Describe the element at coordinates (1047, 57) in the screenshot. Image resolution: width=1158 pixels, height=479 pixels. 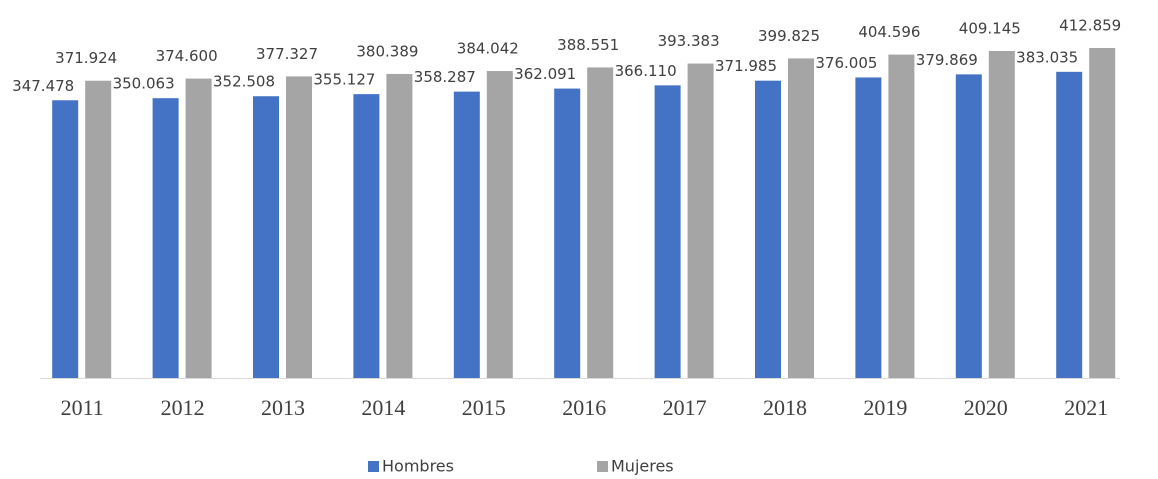
I see `data-label: 383.035` at that location.